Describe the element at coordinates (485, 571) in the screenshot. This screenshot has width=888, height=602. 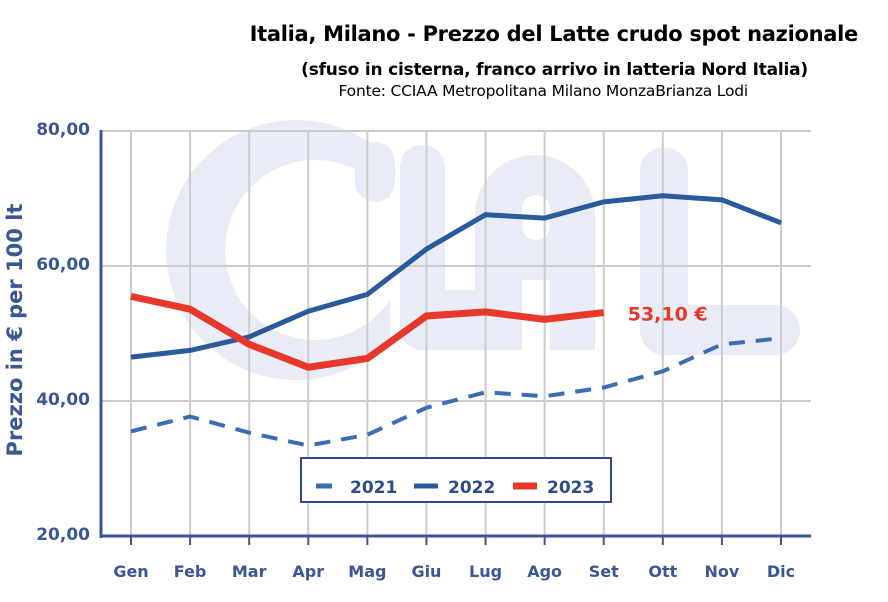
I see `x-tick-label: Lug` at that location.